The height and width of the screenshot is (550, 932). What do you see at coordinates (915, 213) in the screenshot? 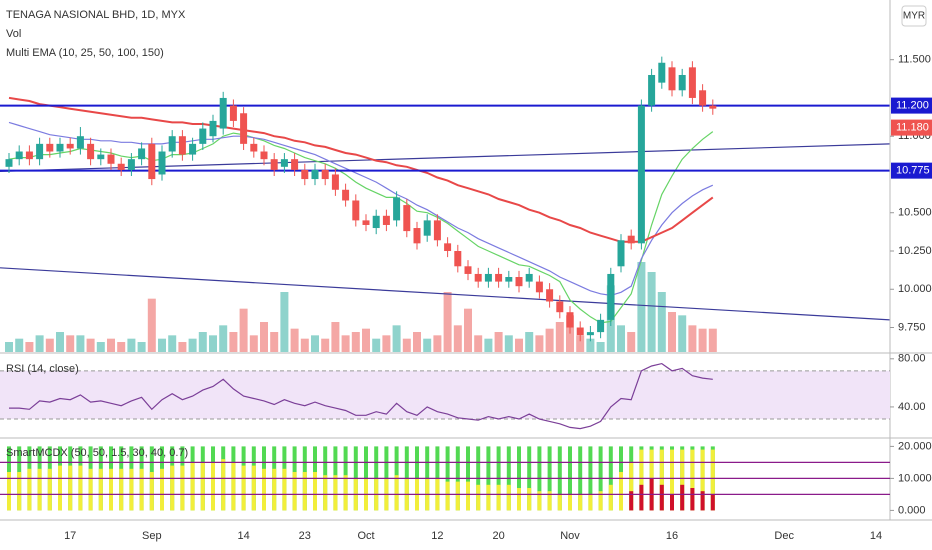
I see `y-tick-label: 10.500` at bounding box center [915, 213].